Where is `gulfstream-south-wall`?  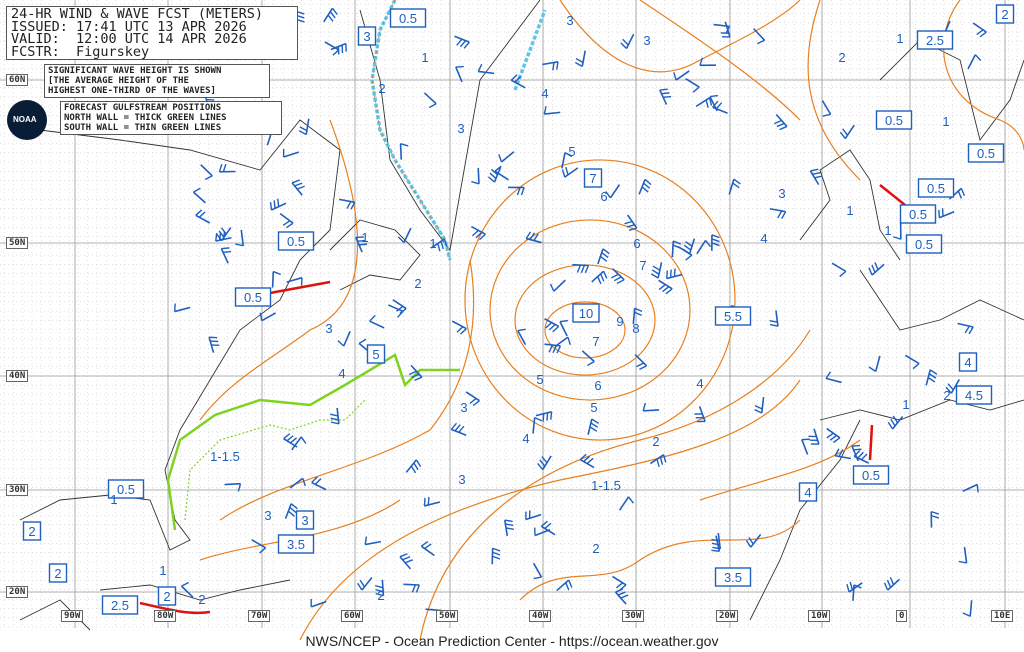 gulfstream-south-wall is located at coordinates (275, 460).